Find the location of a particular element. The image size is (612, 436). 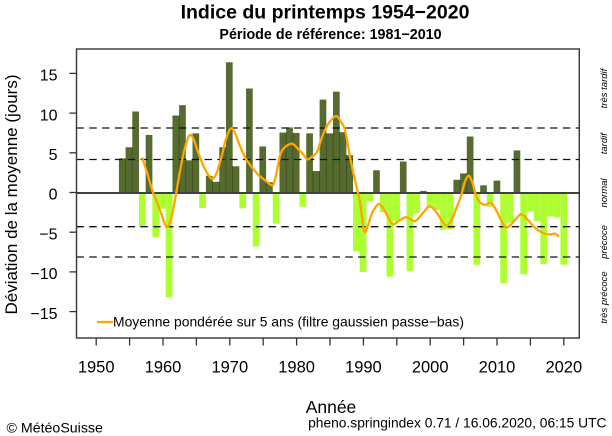

svg-text: 1960 is located at coordinates (163, 368).